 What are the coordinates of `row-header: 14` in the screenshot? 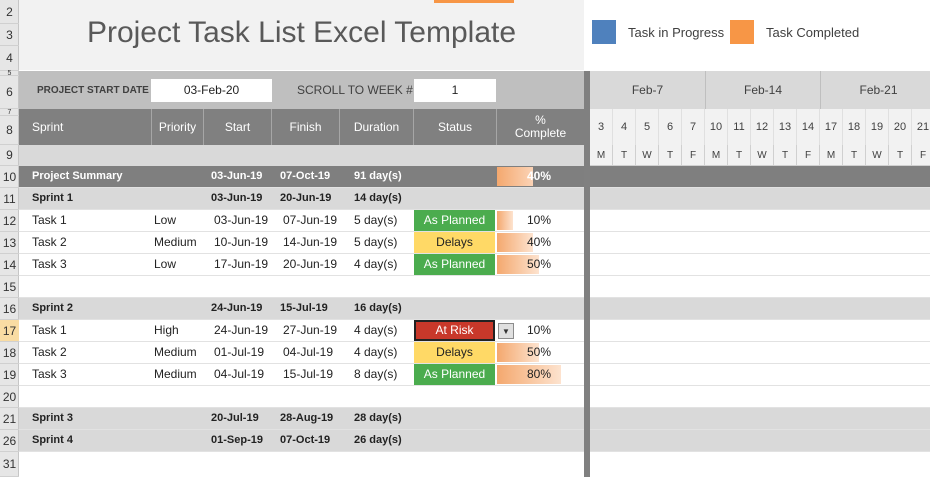 It's located at (9, 265).